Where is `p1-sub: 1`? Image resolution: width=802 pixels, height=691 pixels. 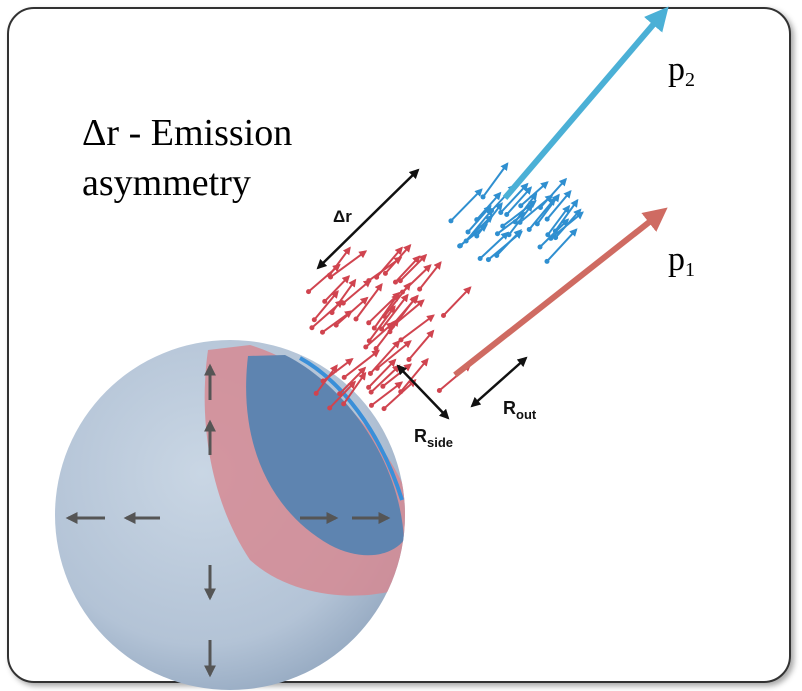
p1-sub: 1 is located at coordinates (690, 270).